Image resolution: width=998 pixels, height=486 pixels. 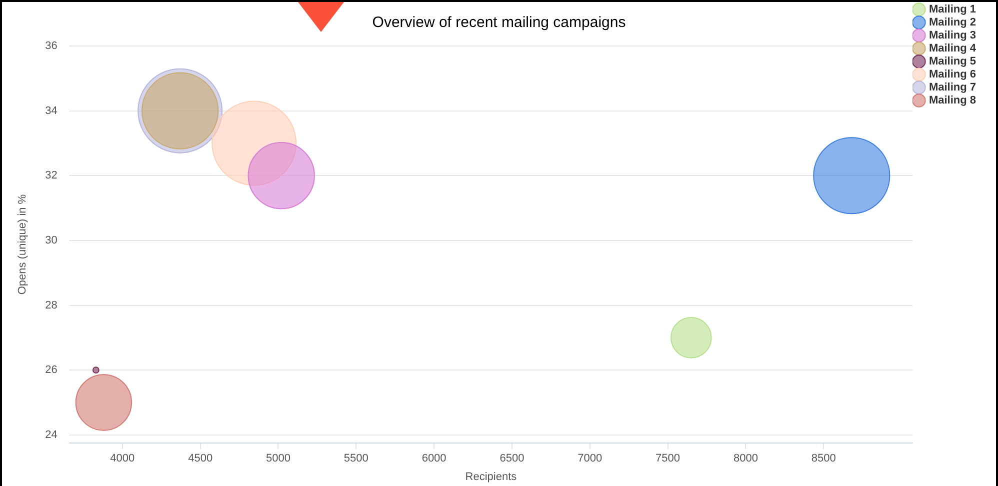 I want to click on x-tick-label: 7500, so click(x=668, y=458).